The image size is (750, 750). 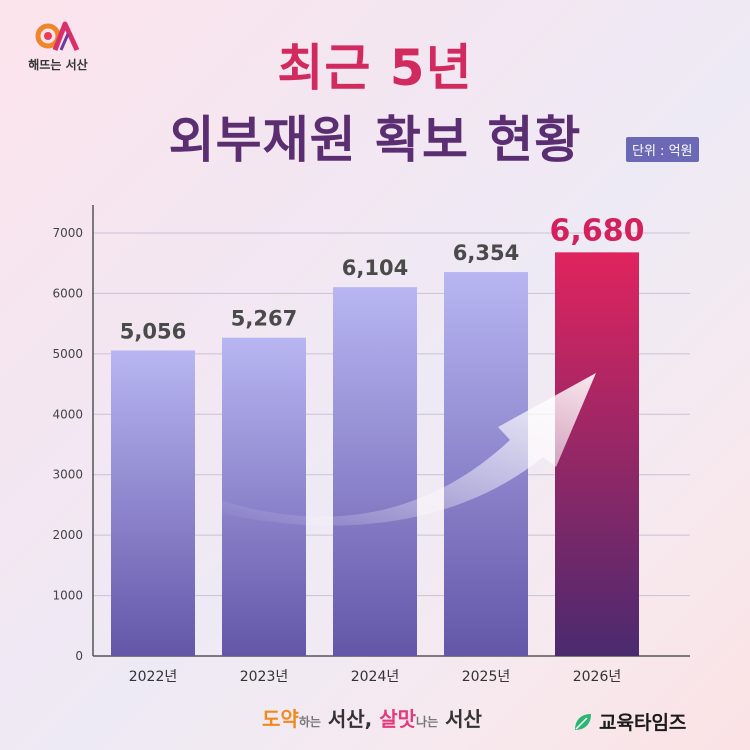 What do you see at coordinates (79, 656) in the screenshot?
I see `y-tick-label: 0` at bounding box center [79, 656].